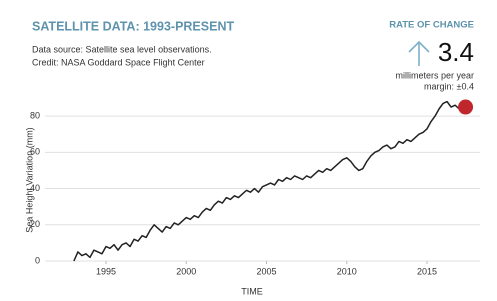  I want to click on y-tick-label: 40, so click(35, 188).